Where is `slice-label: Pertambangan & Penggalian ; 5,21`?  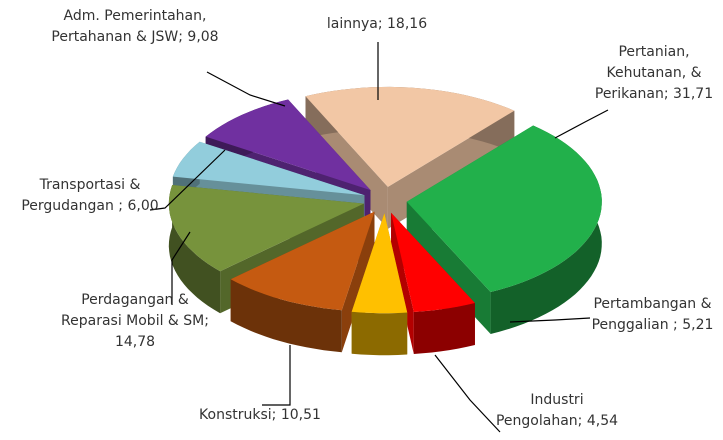
slice-label: Pertambangan & Penggalian ; 5,21 is located at coordinates (652, 315).